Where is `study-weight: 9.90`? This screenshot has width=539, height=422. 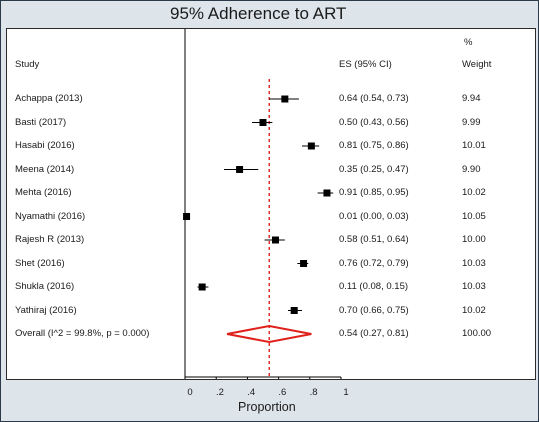
study-weight: 9.90 is located at coordinates (471, 169).